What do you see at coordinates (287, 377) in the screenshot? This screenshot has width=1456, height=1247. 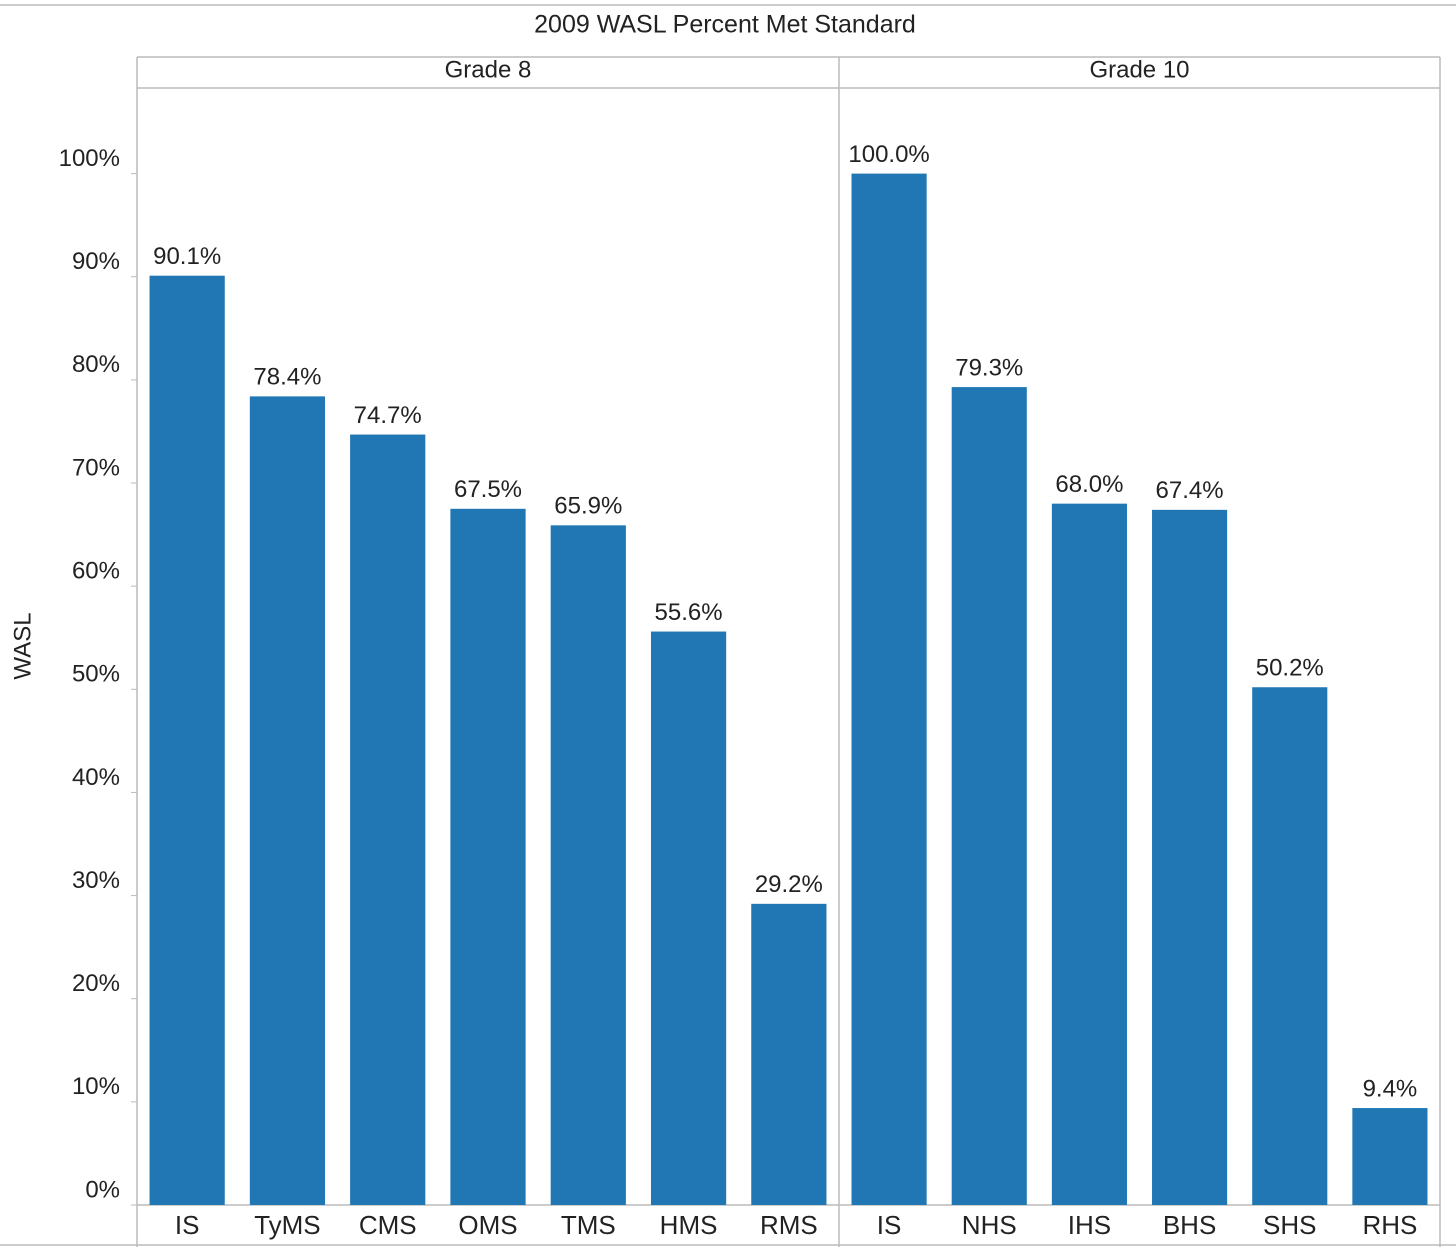 I see `value-label: 78.4%` at bounding box center [287, 377].